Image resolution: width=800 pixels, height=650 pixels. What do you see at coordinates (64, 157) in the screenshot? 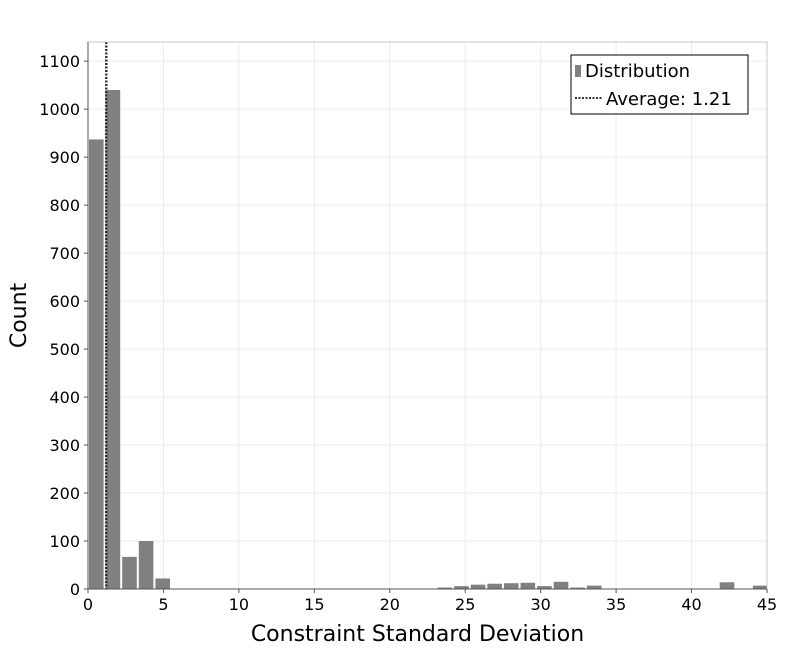
I see `y-tick-label: 900` at bounding box center [64, 157].